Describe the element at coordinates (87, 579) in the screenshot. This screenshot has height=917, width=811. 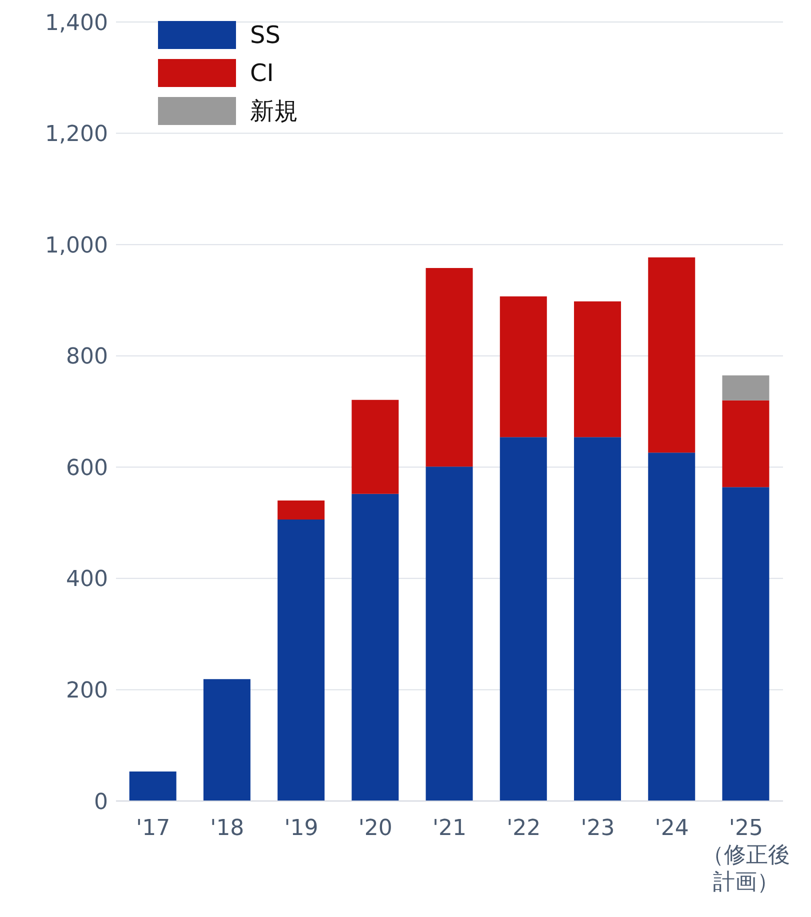
I see `y-tick-label: 400` at that location.